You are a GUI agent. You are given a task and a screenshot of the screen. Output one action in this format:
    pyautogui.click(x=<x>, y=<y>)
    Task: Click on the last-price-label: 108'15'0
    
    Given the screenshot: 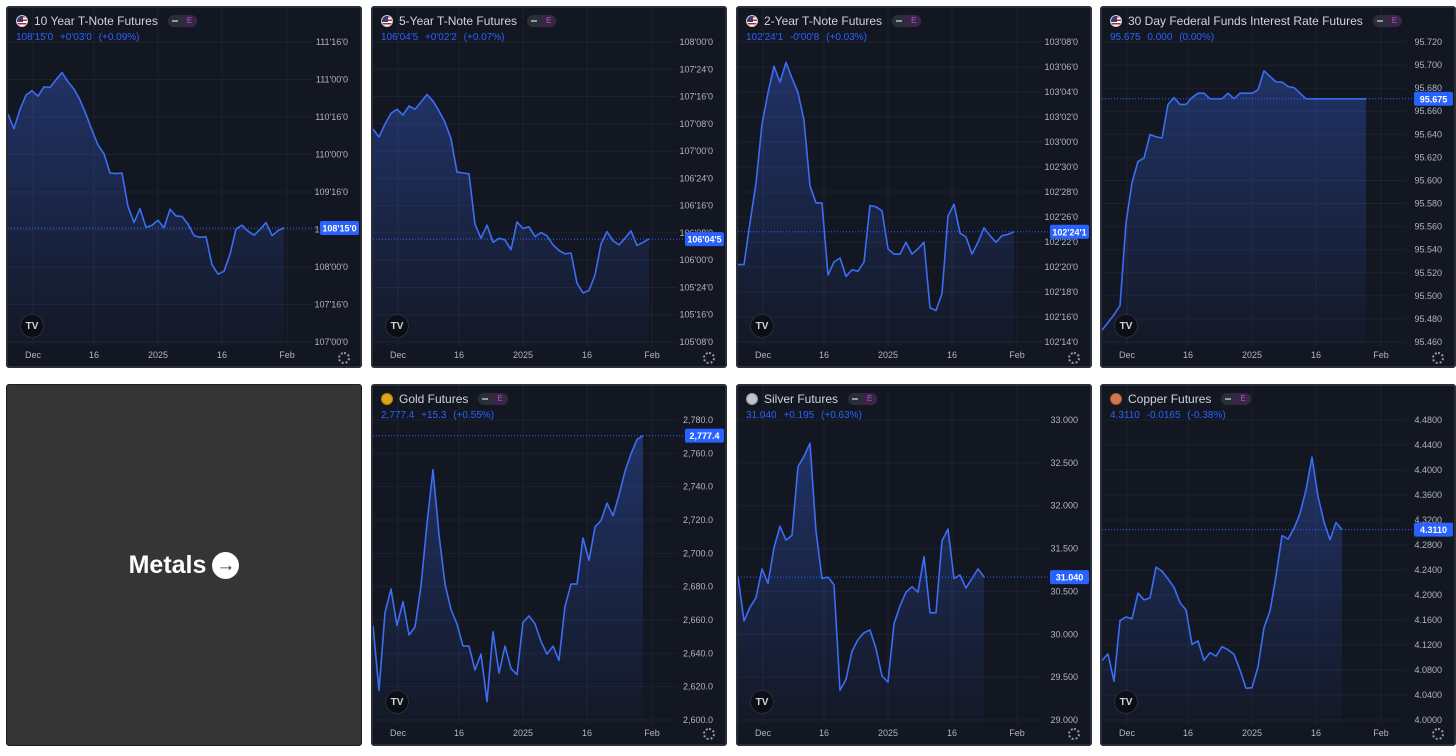 What is the action you would take?
    pyautogui.click(x=339, y=227)
    